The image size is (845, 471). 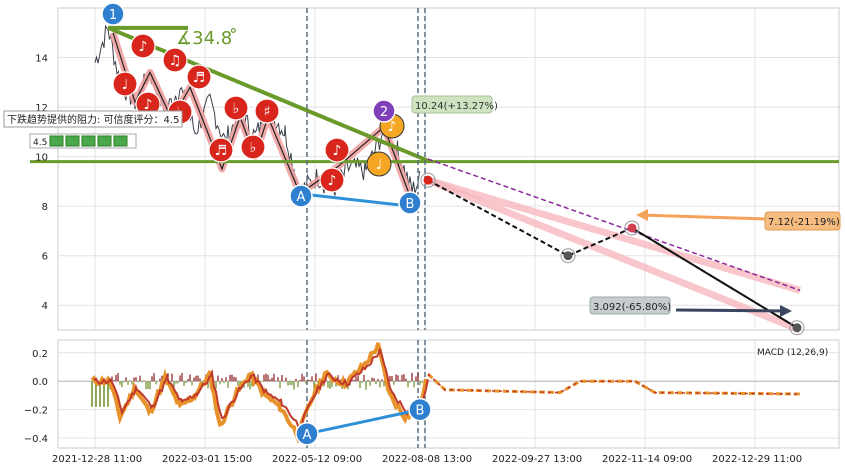 What do you see at coordinates (269, 94) in the screenshot?
I see `downtrend-line` at bounding box center [269, 94].